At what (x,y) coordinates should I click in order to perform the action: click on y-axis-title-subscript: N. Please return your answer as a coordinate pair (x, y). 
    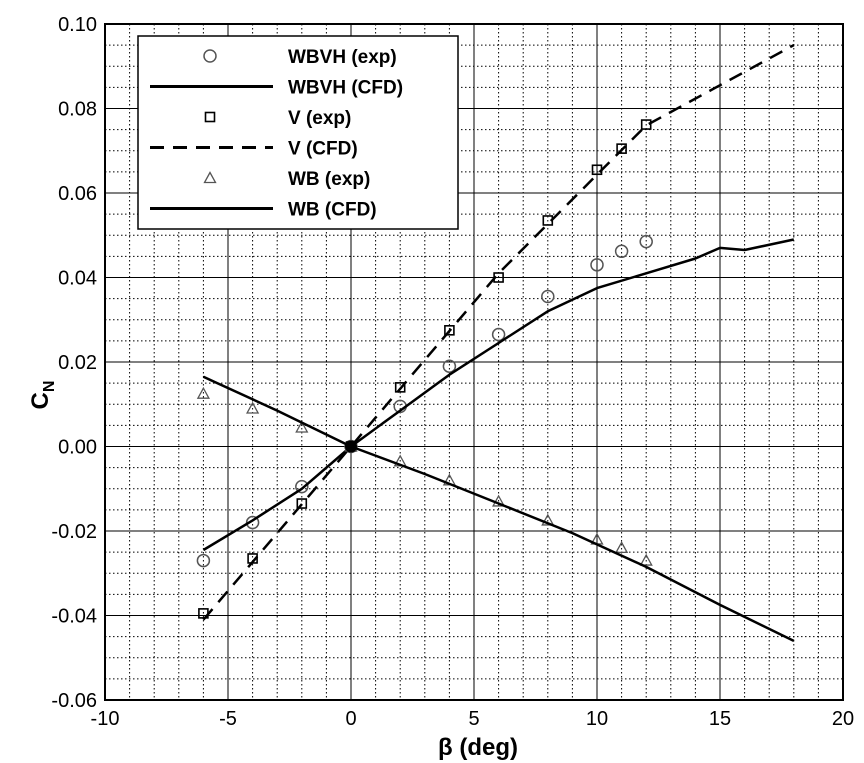
    Looking at the image, I should click on (49, 387).